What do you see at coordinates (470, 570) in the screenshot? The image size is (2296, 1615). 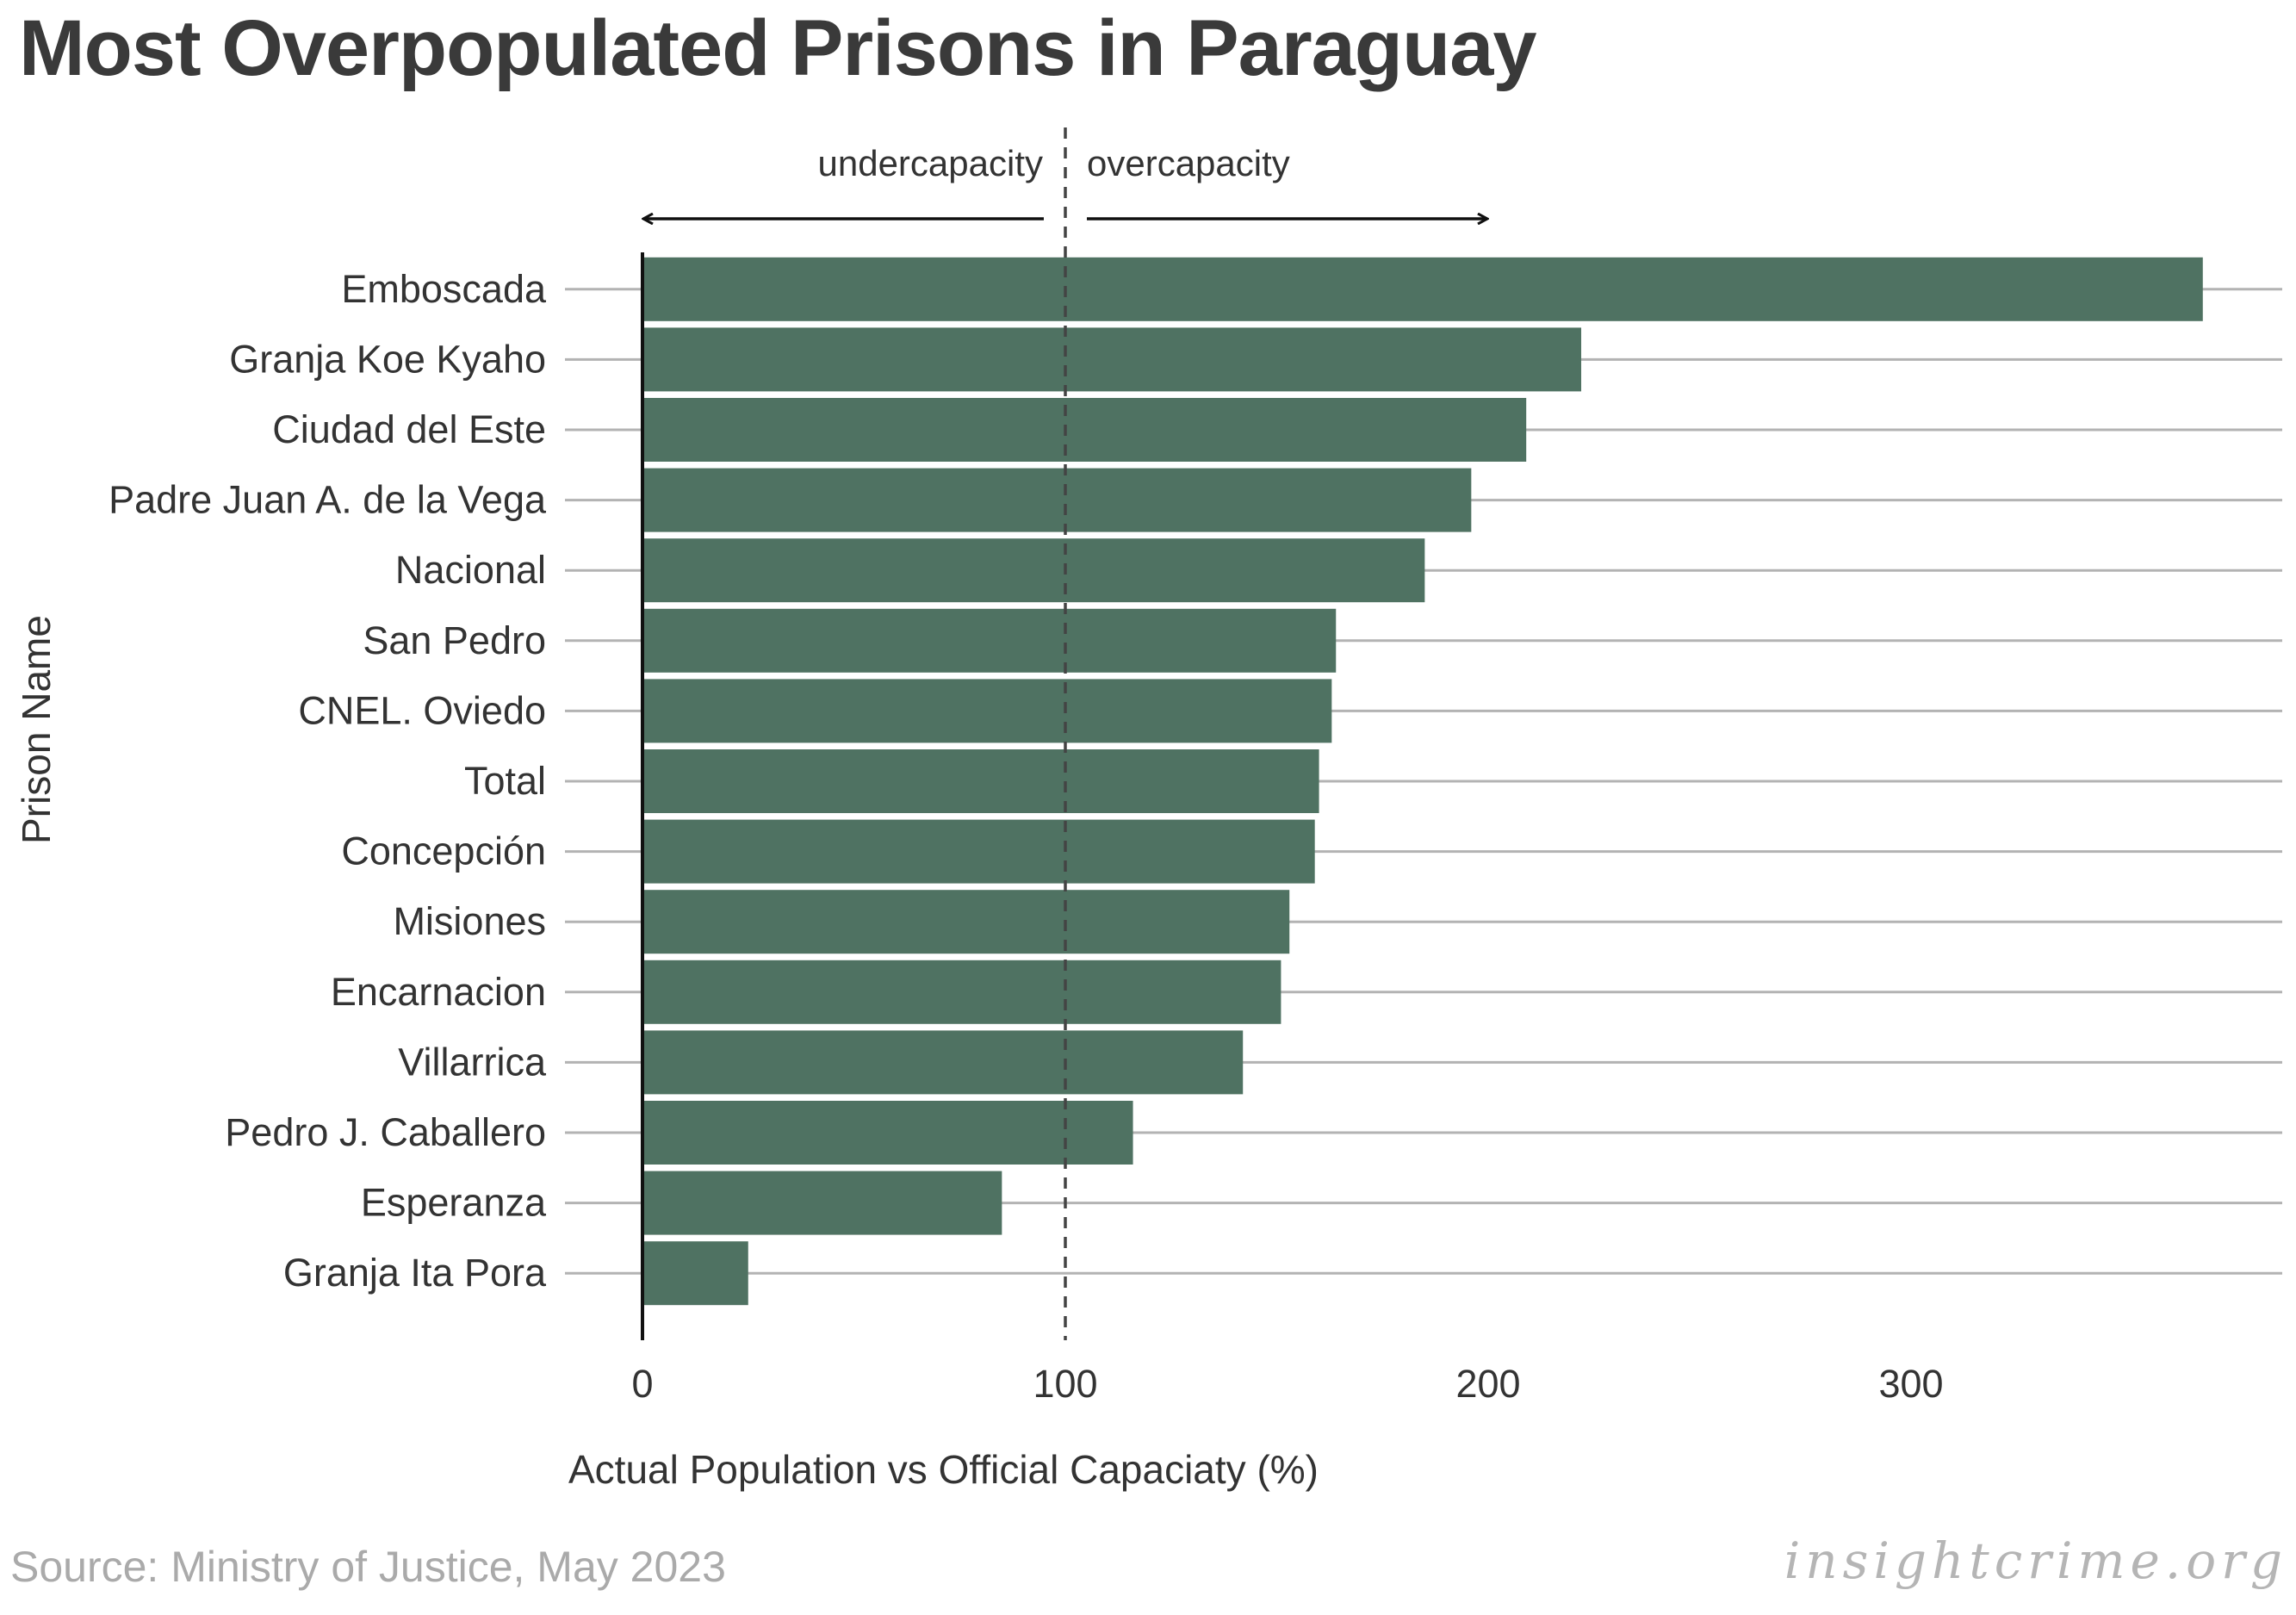 I see `category-label: Nacional` at bounding box center [470, 570].